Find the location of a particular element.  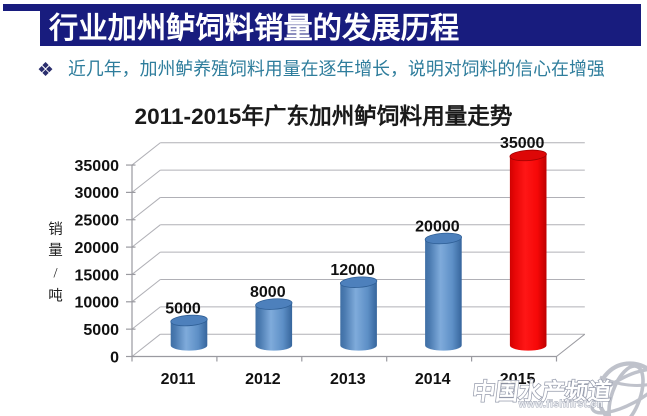

svg-text: 量 is located at coordinates (55, 251).